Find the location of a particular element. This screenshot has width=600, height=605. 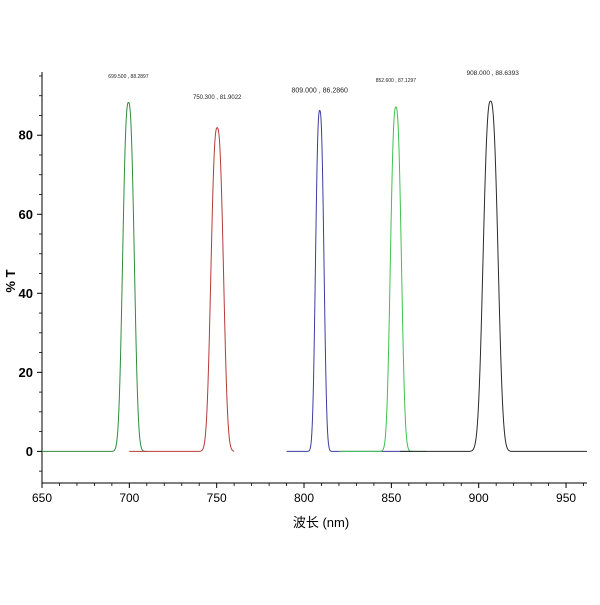

x-tick-label: 800 is located at coordinates (304, 498).